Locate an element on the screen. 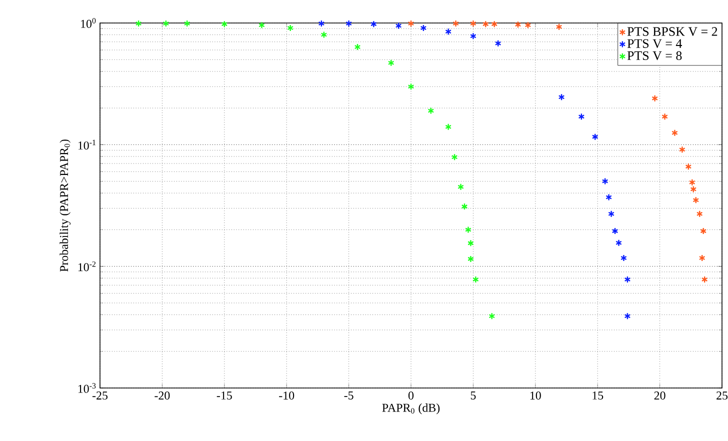 The image size is (728, 441). legend-label: PTS V = 4 is located at coordinates (654, 43).